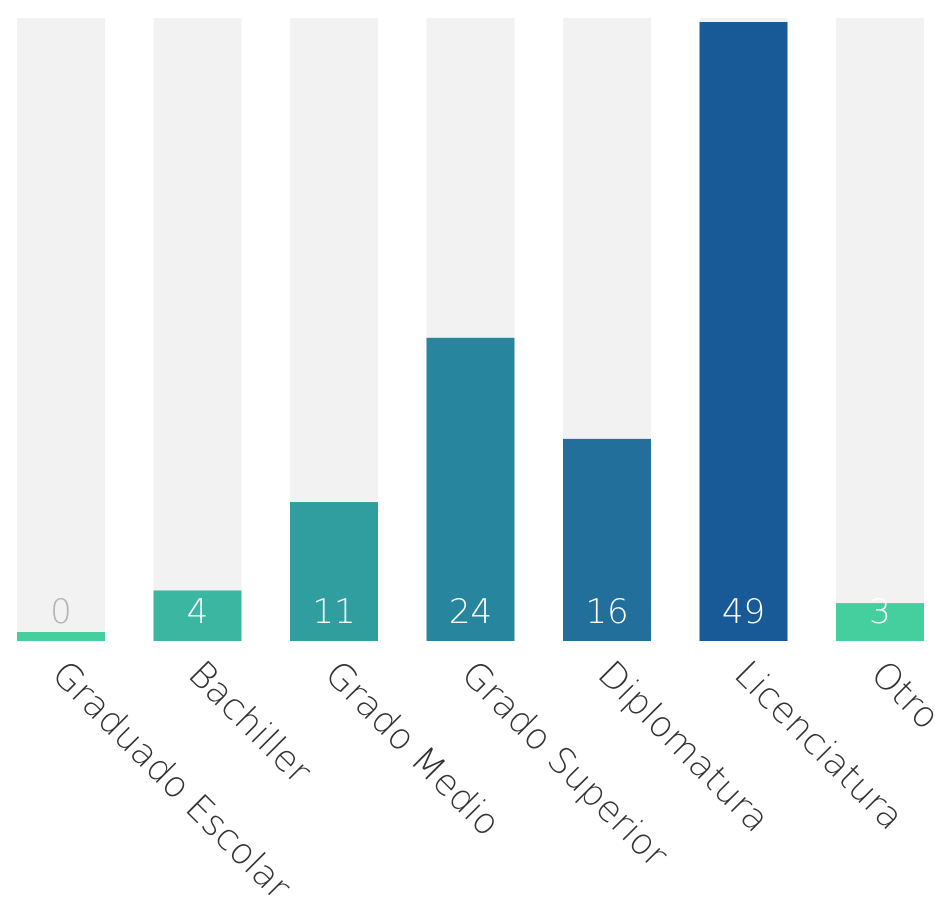  What do you see at coordinates (249, 722) in the screenshot?
I see `tick-label-bachiller: Bachiller` at bounding box center [249, 722].